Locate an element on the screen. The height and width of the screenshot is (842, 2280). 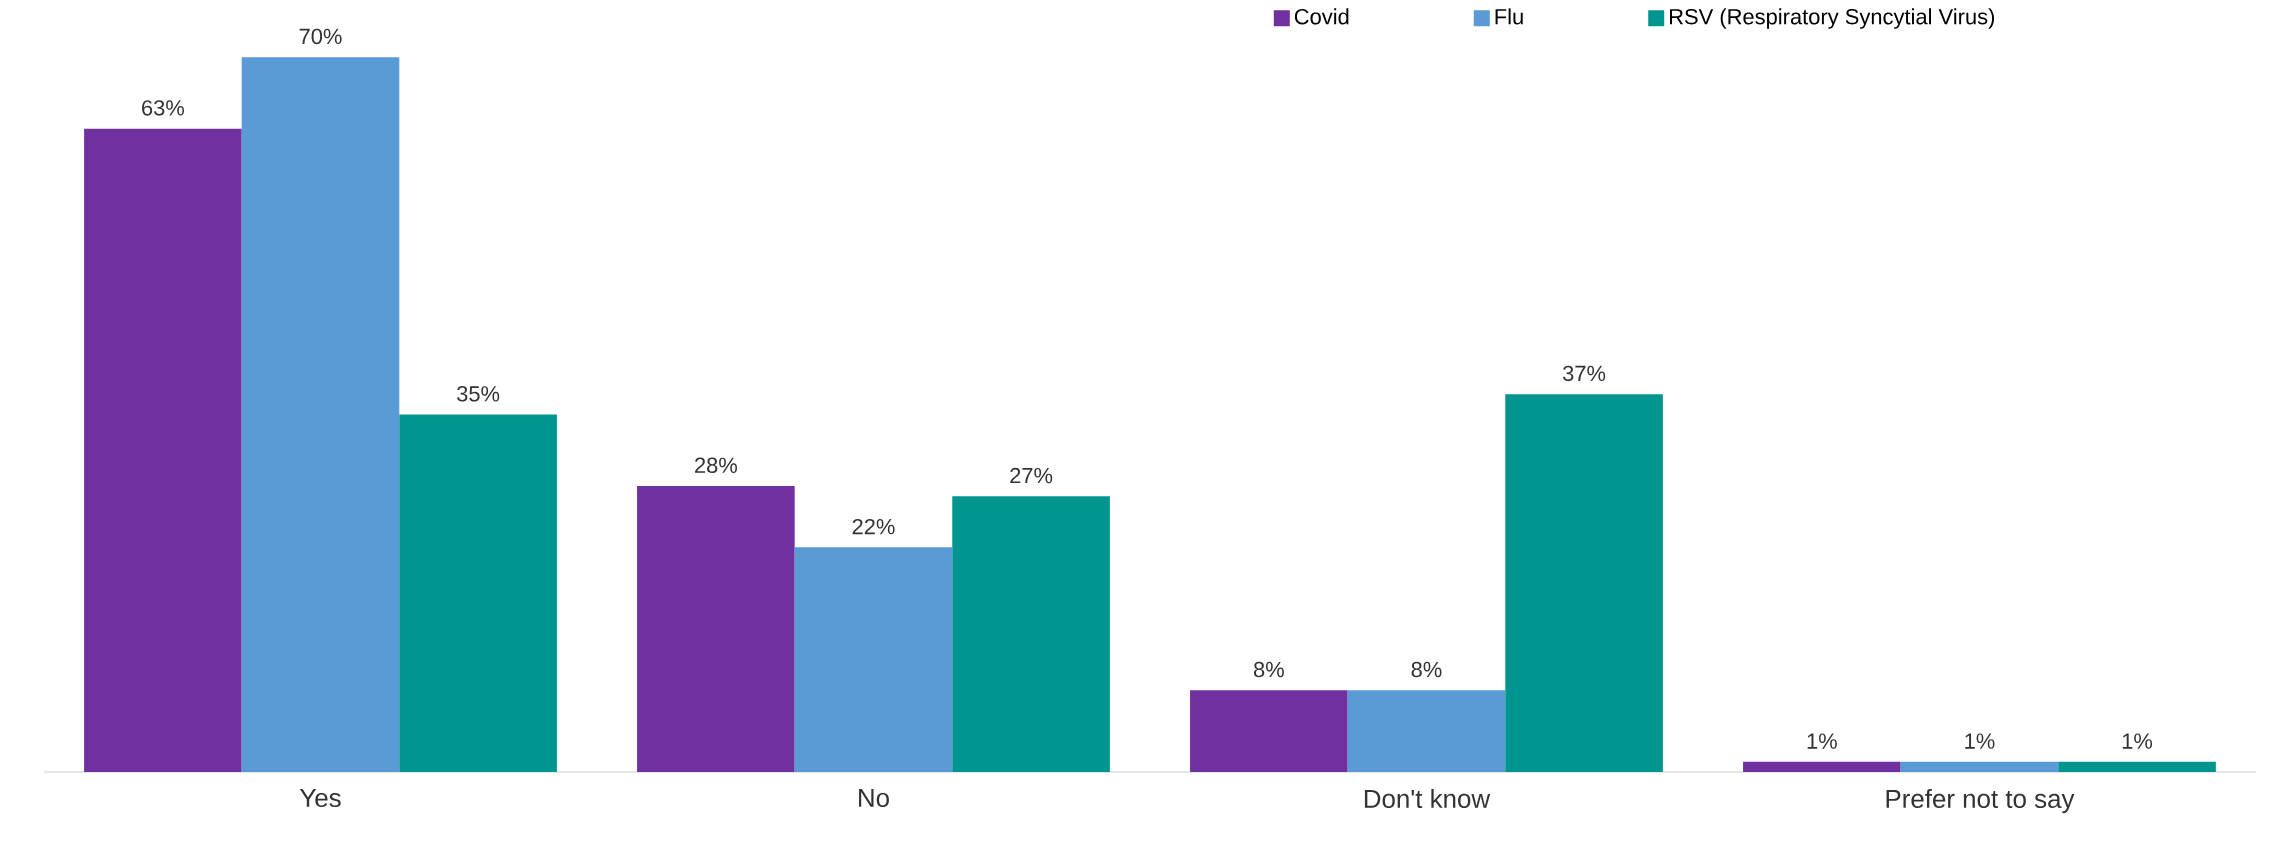
x-tick-label: Prefer not to say is located at coordinates (1980, 801).